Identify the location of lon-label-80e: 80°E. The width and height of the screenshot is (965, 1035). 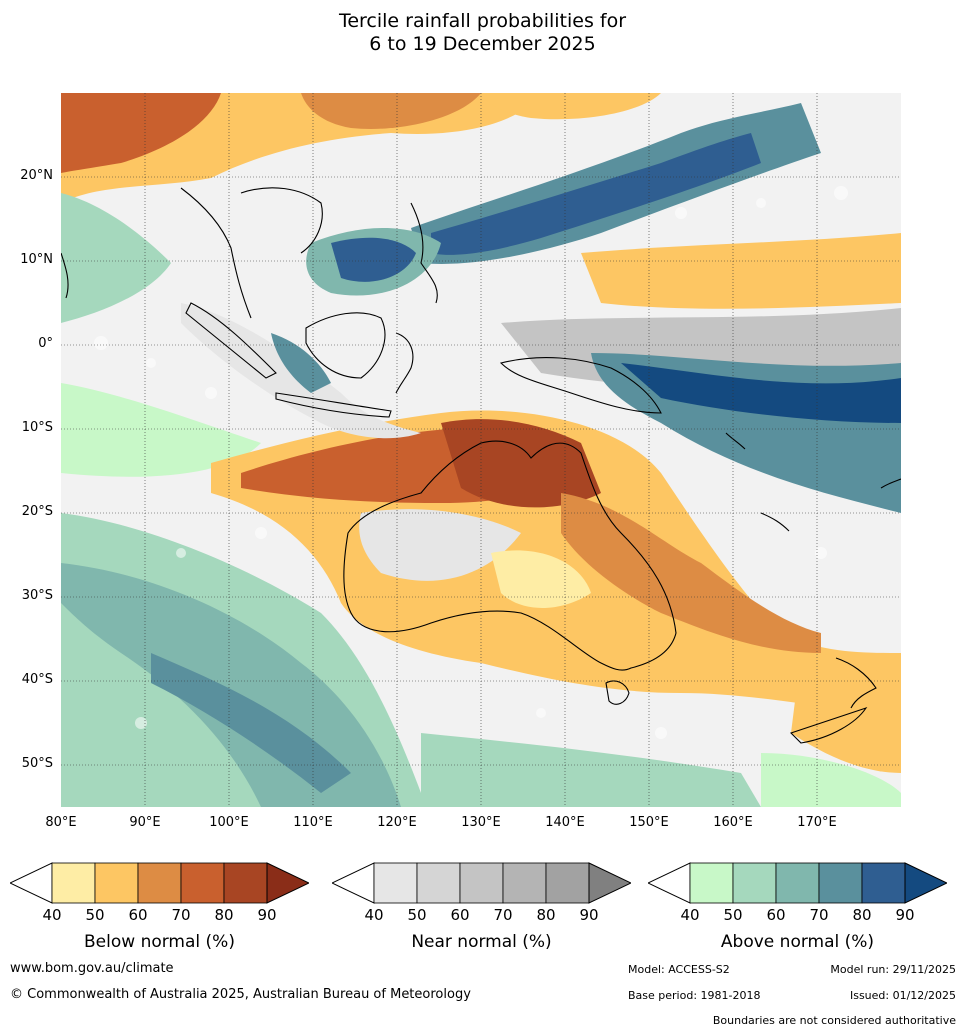
(61, 822).